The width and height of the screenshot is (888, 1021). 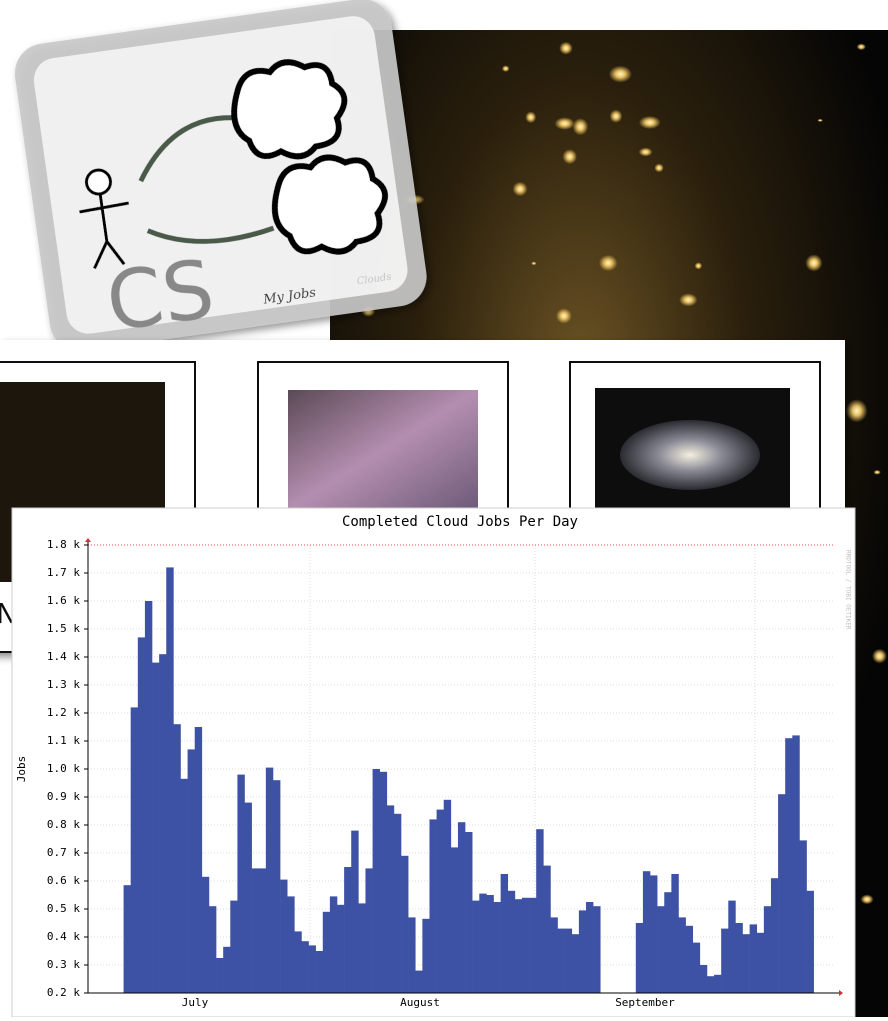 What do you see at coordinates (63, 936) in the screenshot?
I see `y-tick-label: 0.4 k` at bounding box center [63, 936].